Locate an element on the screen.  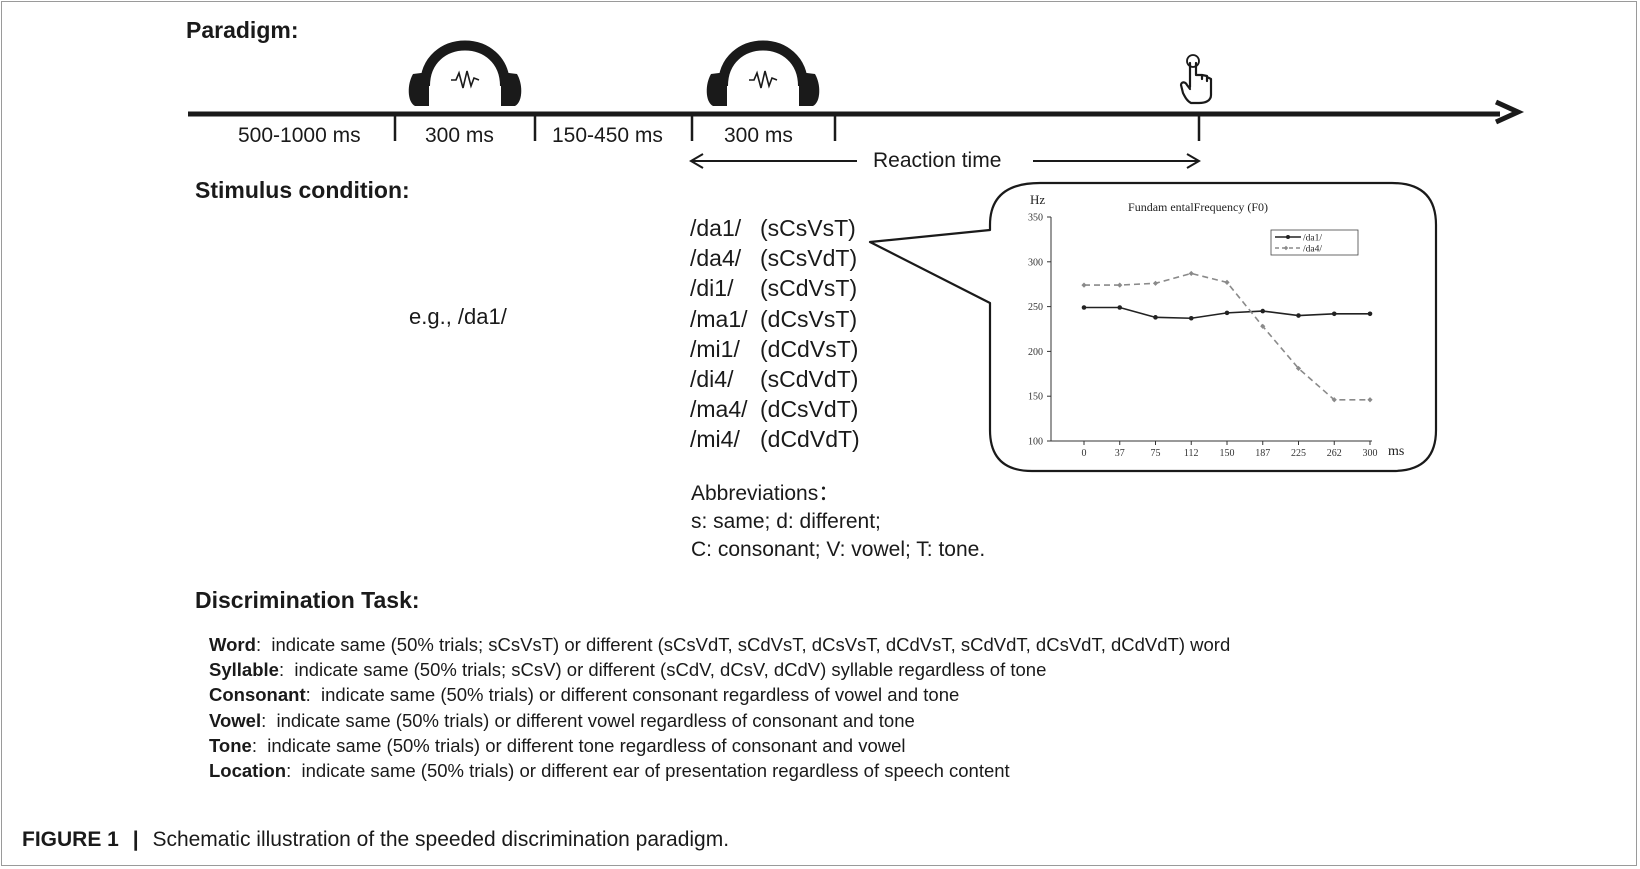
stimulus-code: (sCsVsT) is located at coordinates (808, 228).